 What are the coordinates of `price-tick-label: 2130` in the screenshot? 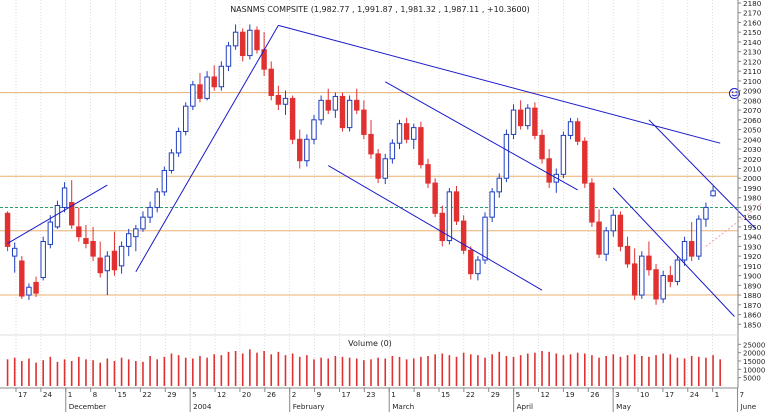 It's located at (752, 52).